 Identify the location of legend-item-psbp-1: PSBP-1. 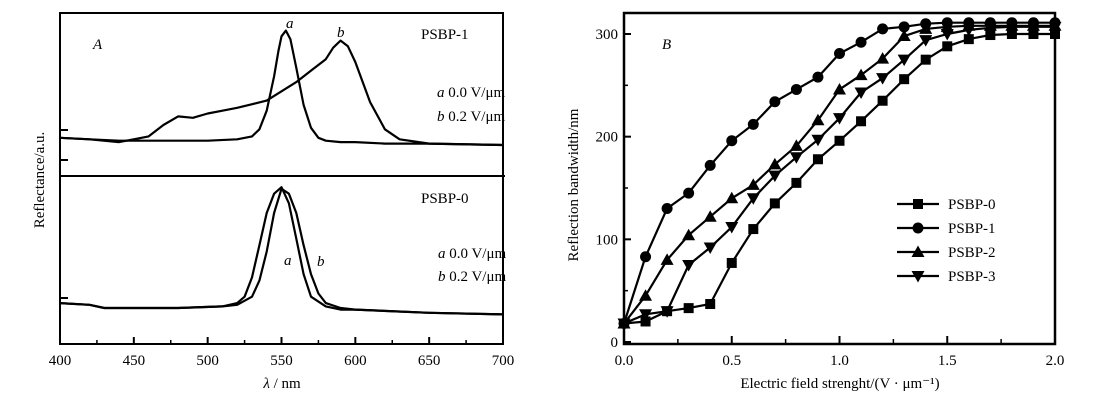
(946, 229).